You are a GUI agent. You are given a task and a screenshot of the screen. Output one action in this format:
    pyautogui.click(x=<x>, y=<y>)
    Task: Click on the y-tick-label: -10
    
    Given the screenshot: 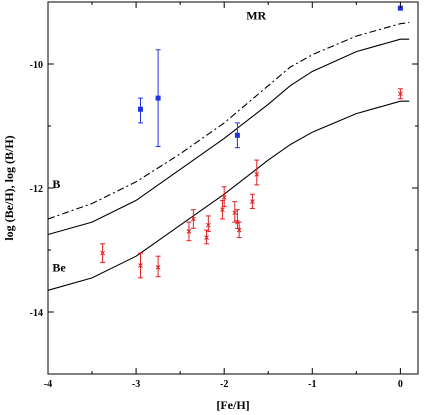 What is the action you would take?
    pyautogui.click(x=36, y=65)
    